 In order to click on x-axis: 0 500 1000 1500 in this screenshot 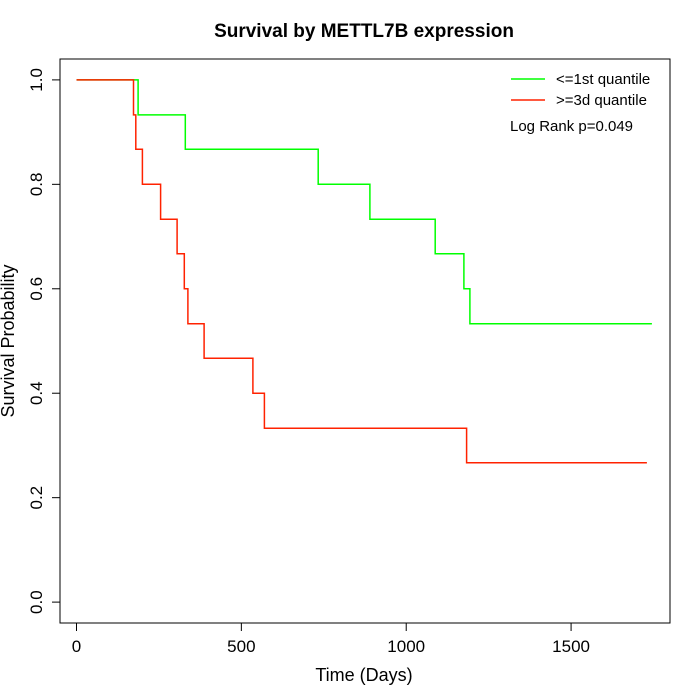, I will do `click(331, 639)`.